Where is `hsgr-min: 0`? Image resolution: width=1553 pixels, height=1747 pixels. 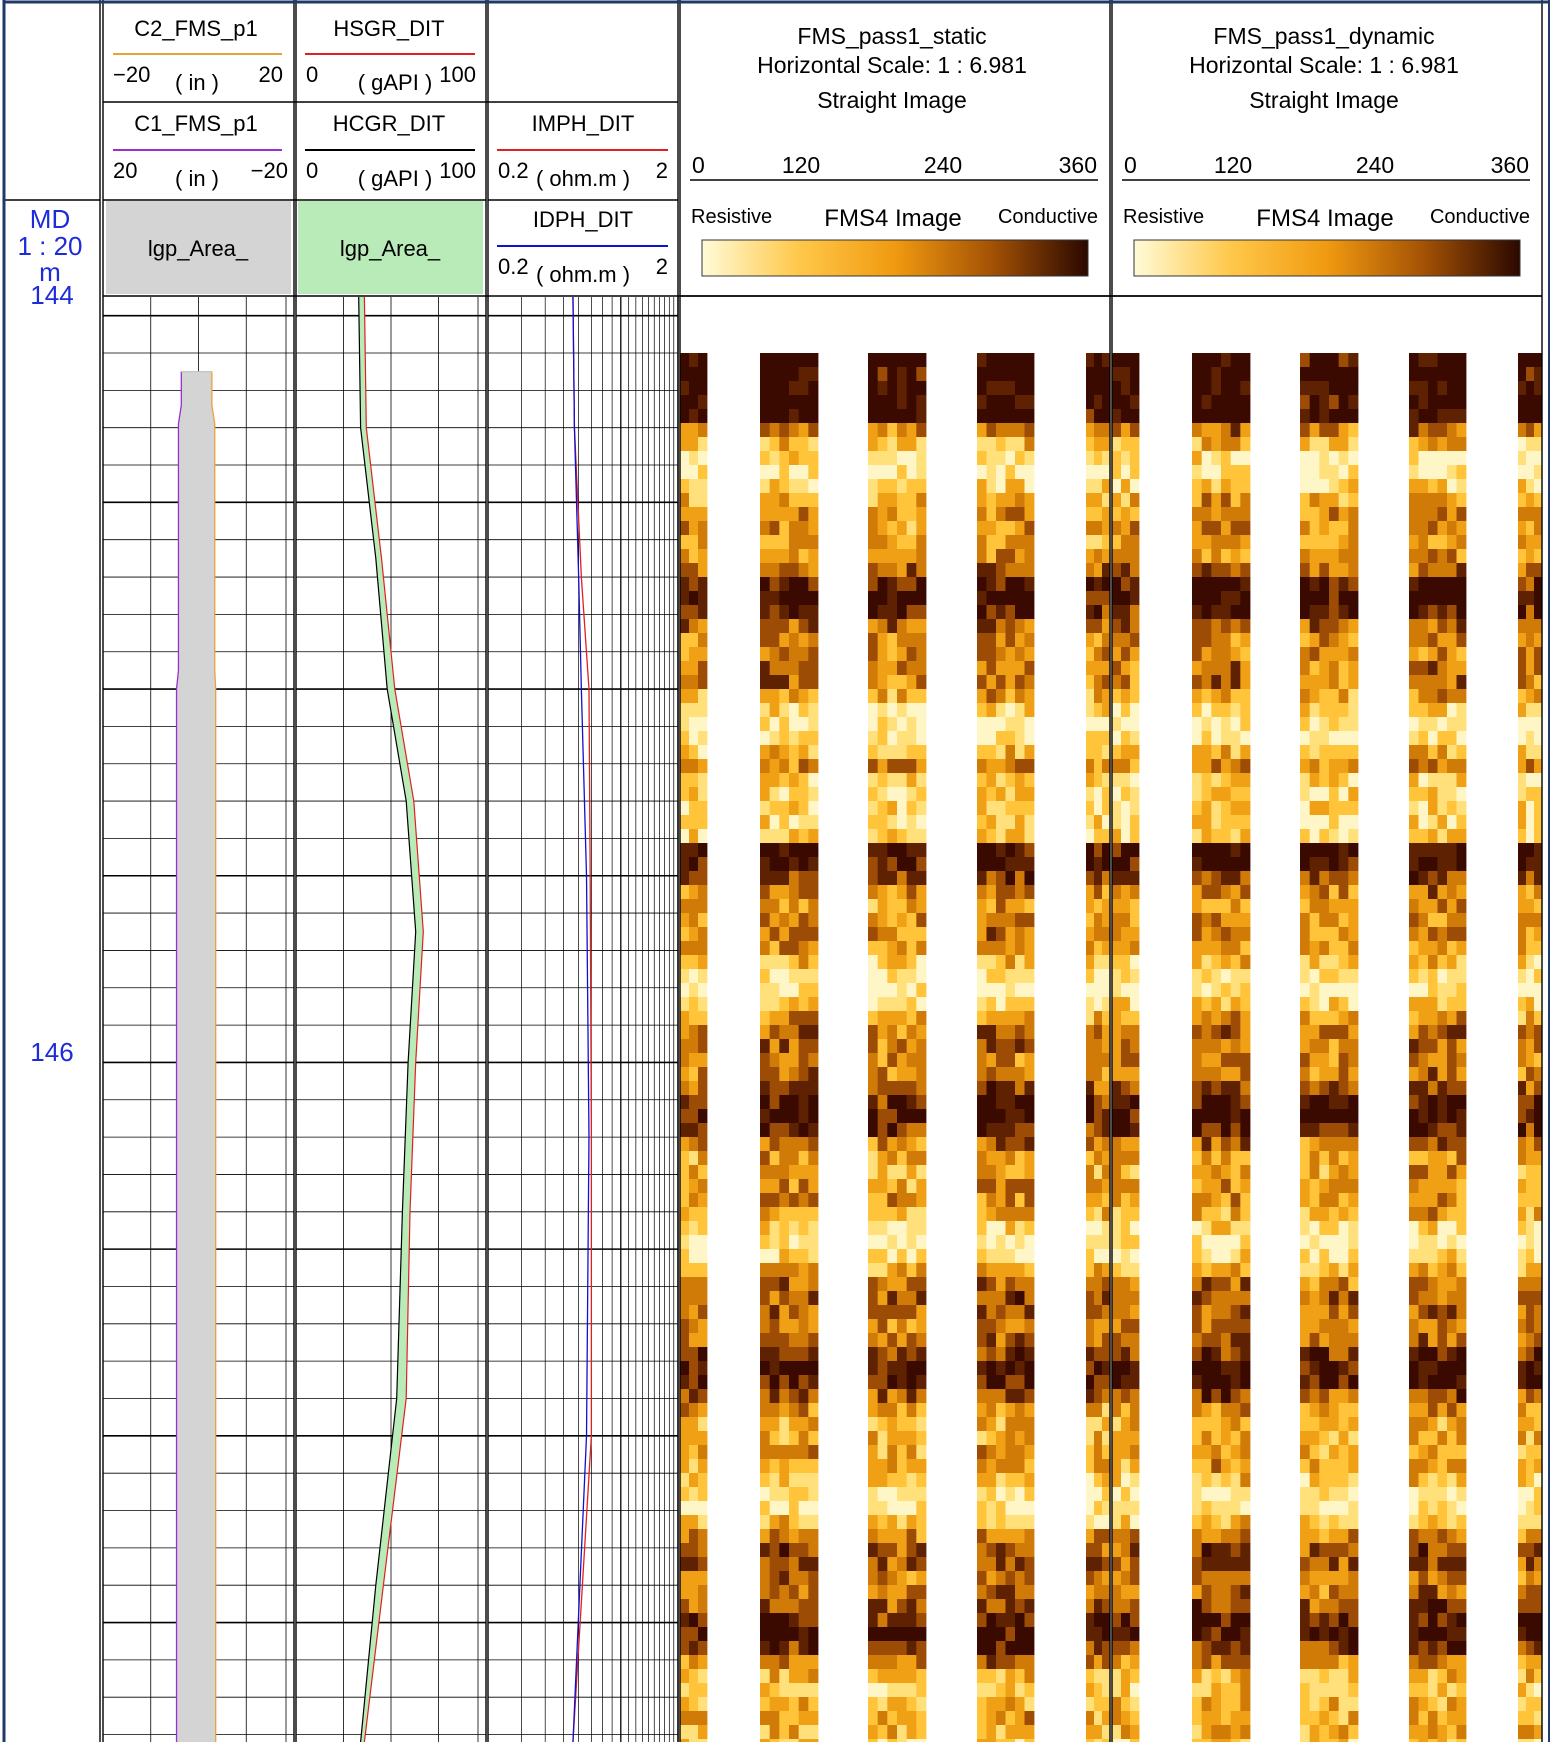 hsgr-min: 0 is located at coordinates (312, 74).